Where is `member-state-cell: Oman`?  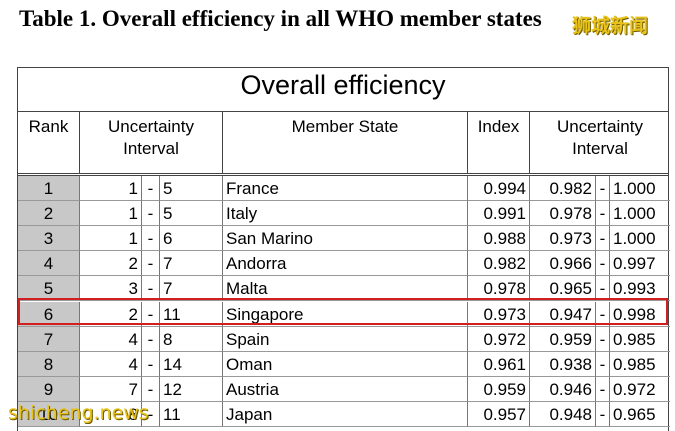
member-state-cell: Oman is located at coordinates (345, 364).